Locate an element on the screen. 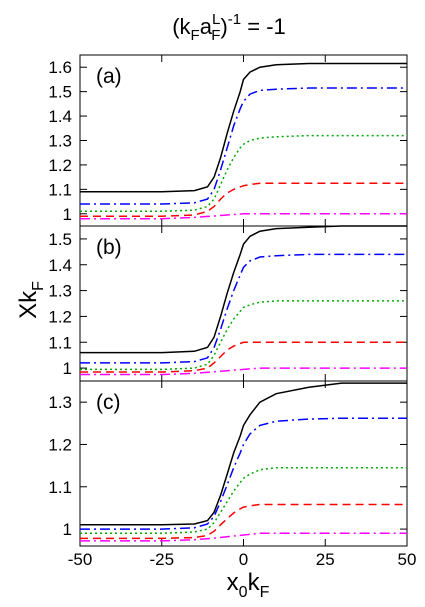 This screenshot has height=607, width=425. title-sup-l: L is located at coordinates (216, 19).